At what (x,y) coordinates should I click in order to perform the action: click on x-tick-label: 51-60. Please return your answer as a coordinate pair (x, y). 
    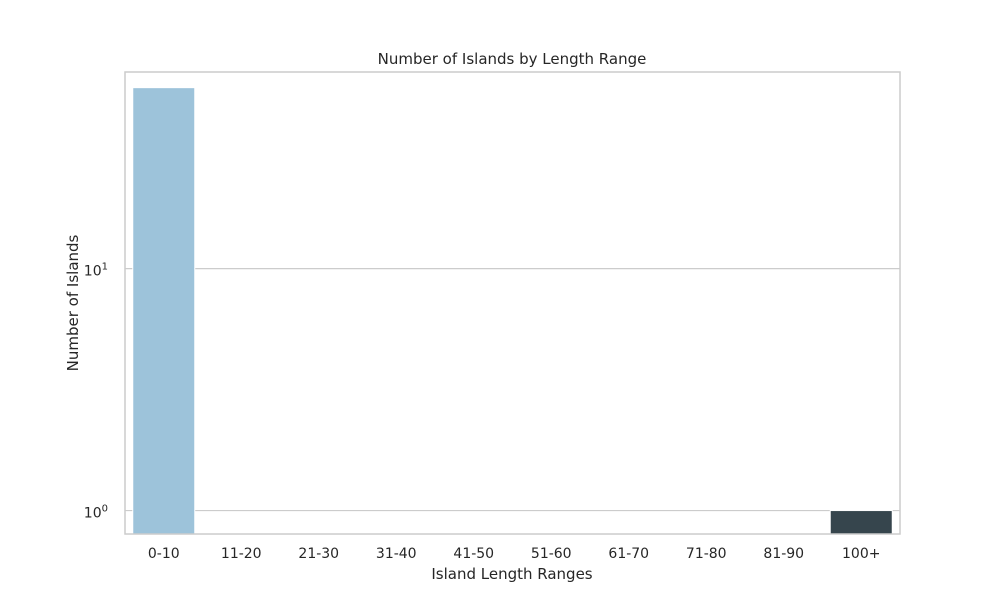
    Looking at the image, I should click on (551, 554).